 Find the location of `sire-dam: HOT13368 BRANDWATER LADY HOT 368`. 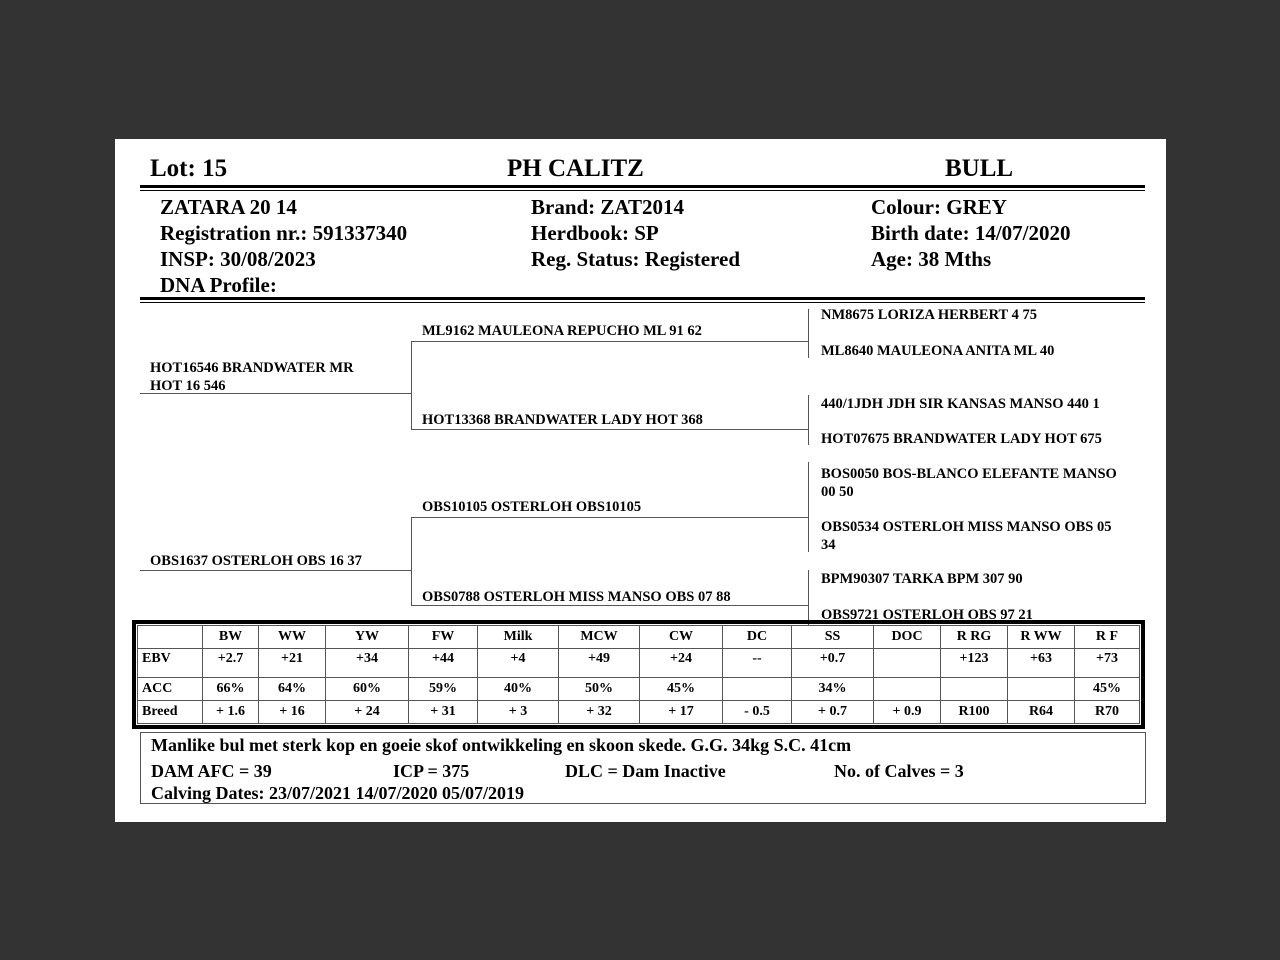

sire-dam: HOT13368 BRANDWATER LADY HOT 368 is located at coordinates (562, 420).